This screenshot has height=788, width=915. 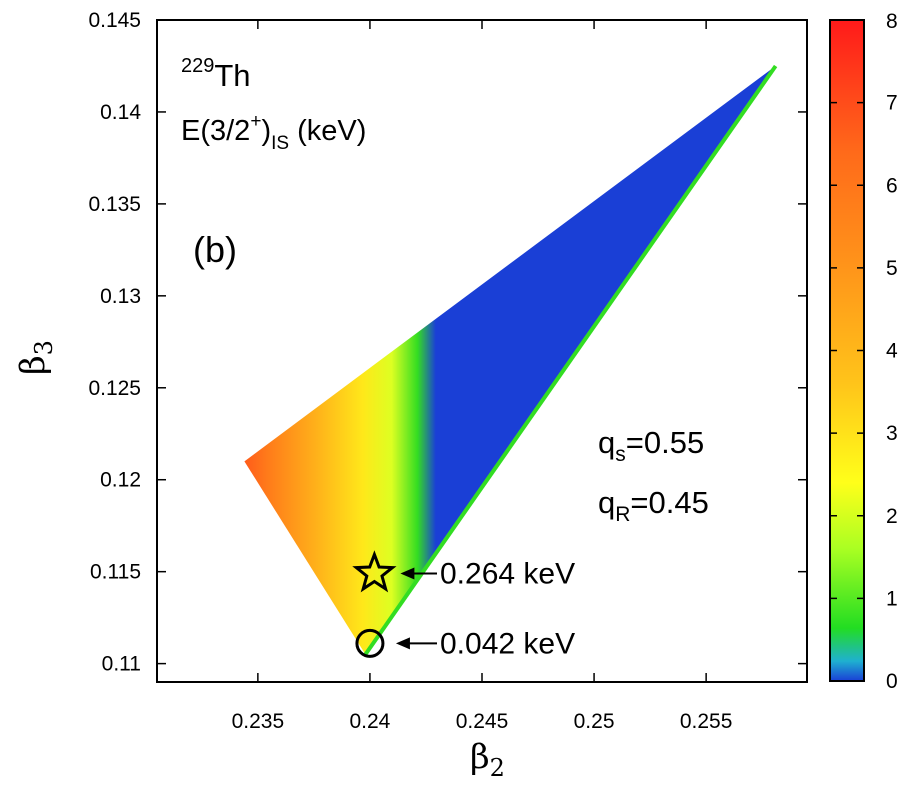 What do you see at coordinates (120, 112) in the screenshot?
I see `y-tick-label: 0.14` at bounding box center [120, 112].